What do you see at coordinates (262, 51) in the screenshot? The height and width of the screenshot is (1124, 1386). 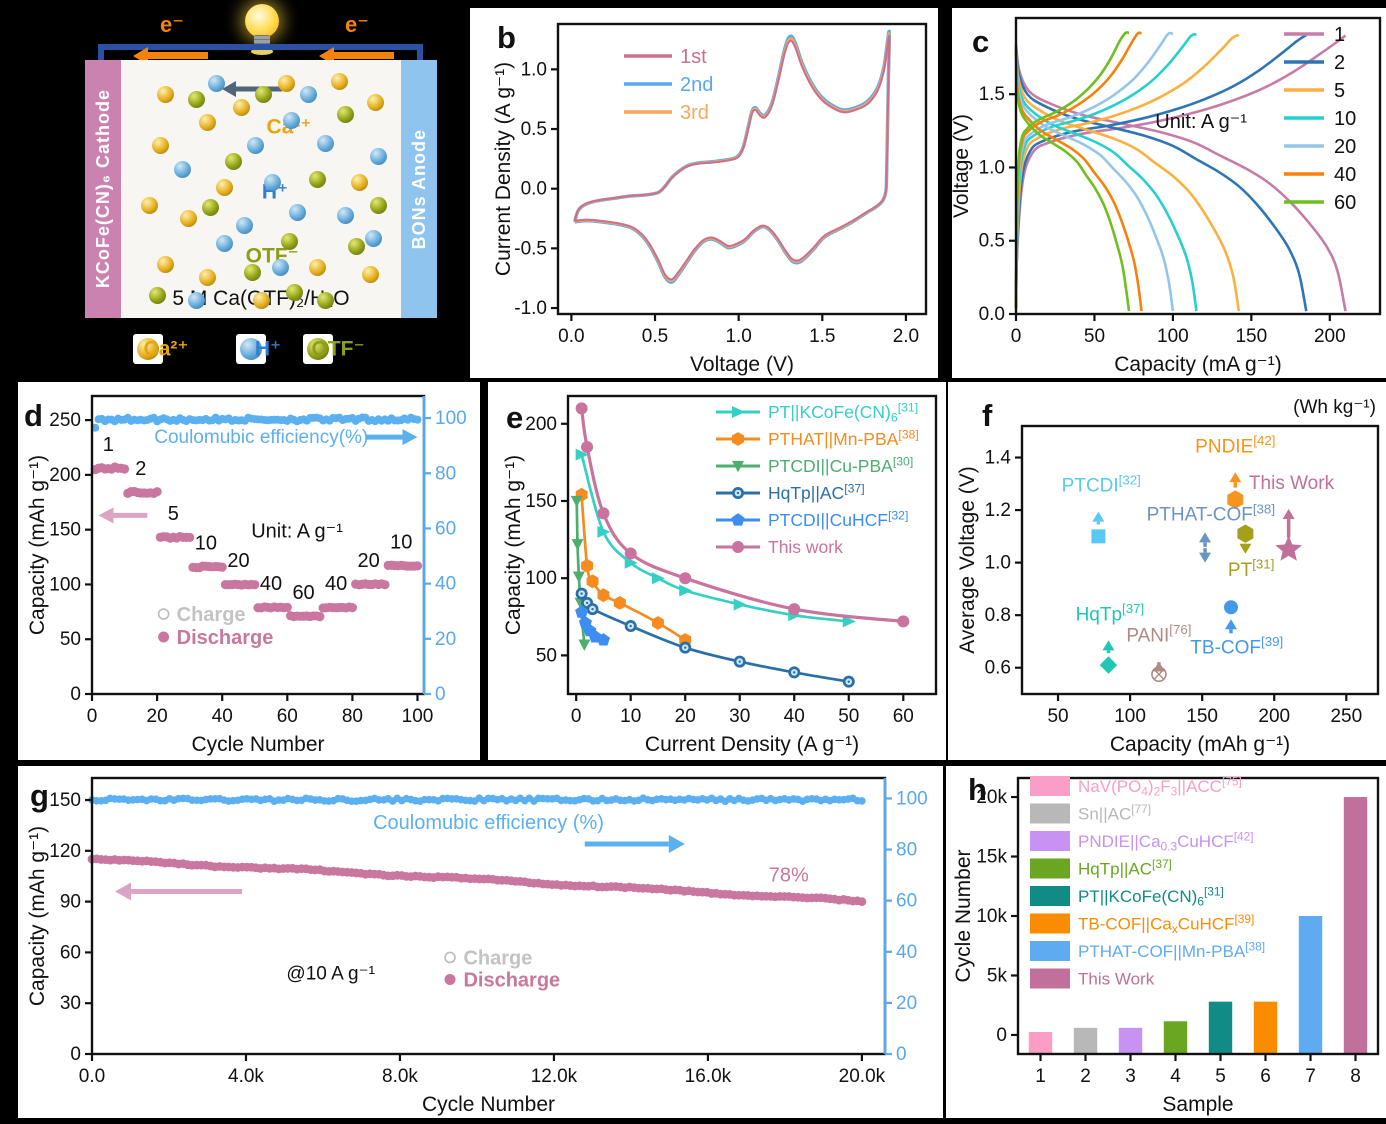 I see `bulb-glow` at bounding box center [262, 51].